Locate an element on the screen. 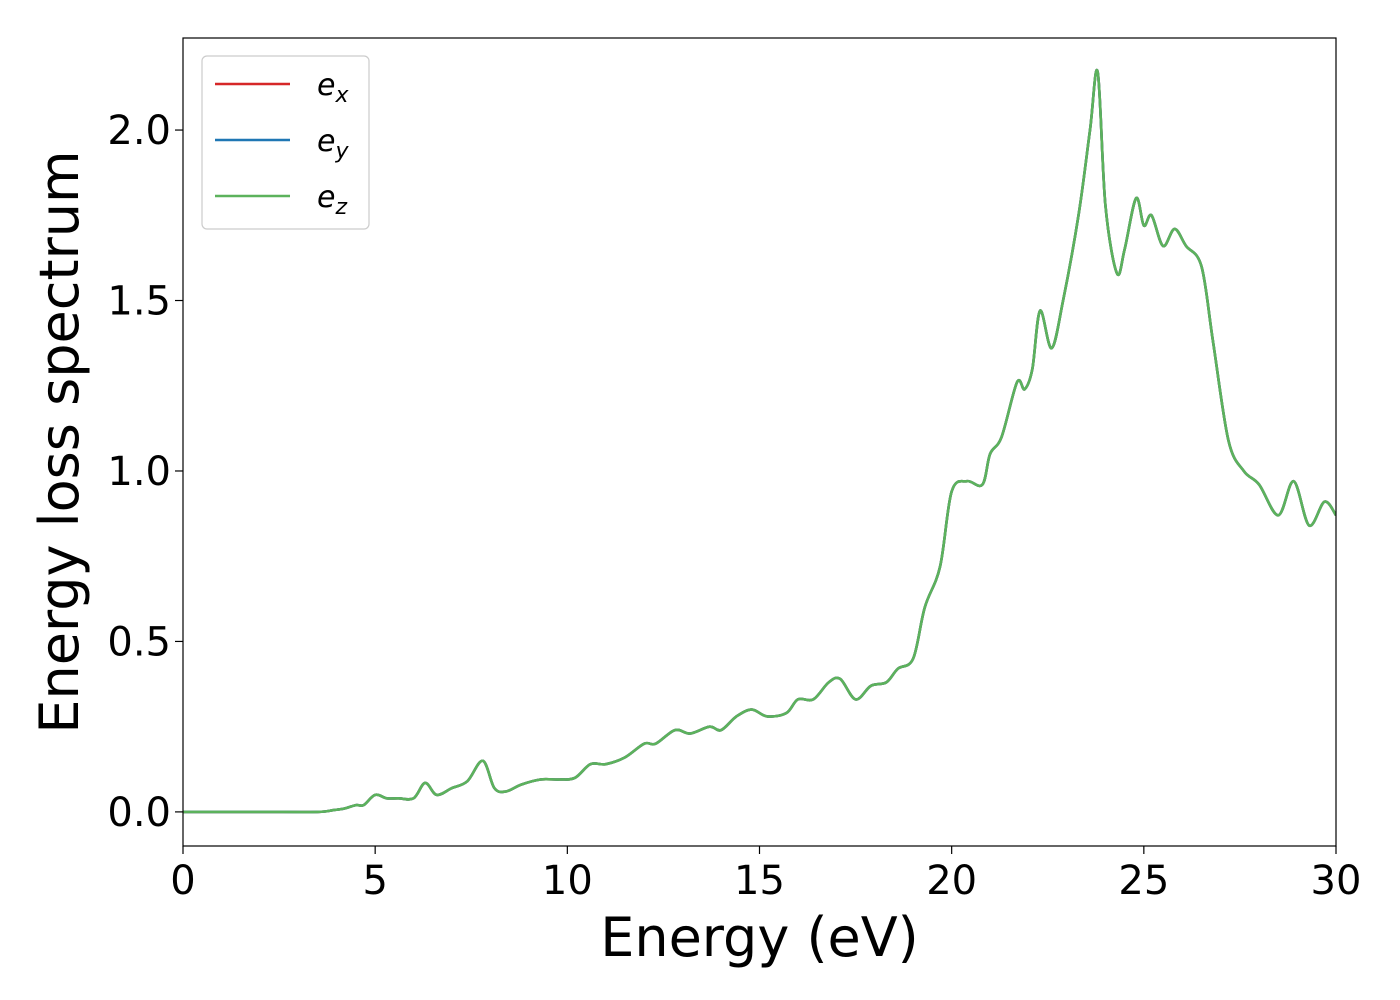  y-tick-label: 0.5 is located at coordinates (139, 642).